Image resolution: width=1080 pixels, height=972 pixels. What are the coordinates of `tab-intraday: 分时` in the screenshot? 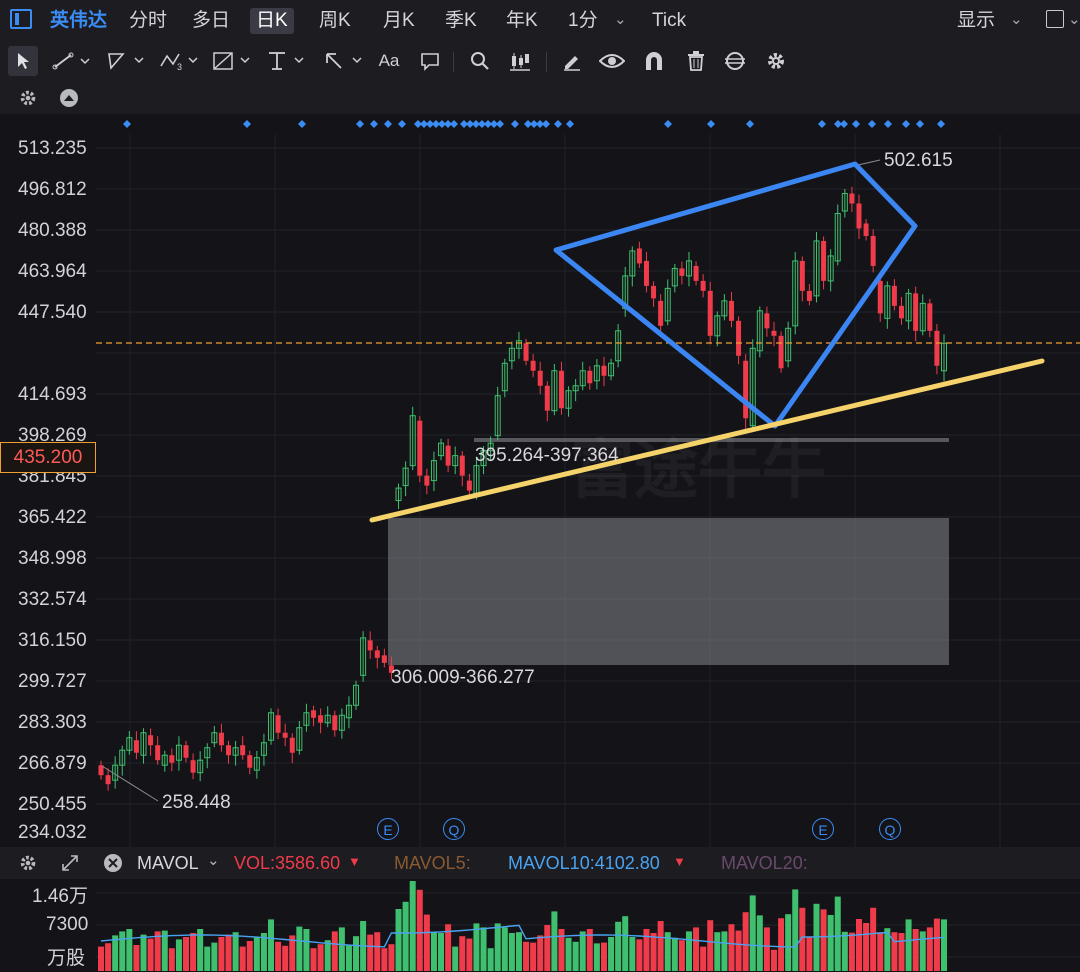 It's located at (148, 20).